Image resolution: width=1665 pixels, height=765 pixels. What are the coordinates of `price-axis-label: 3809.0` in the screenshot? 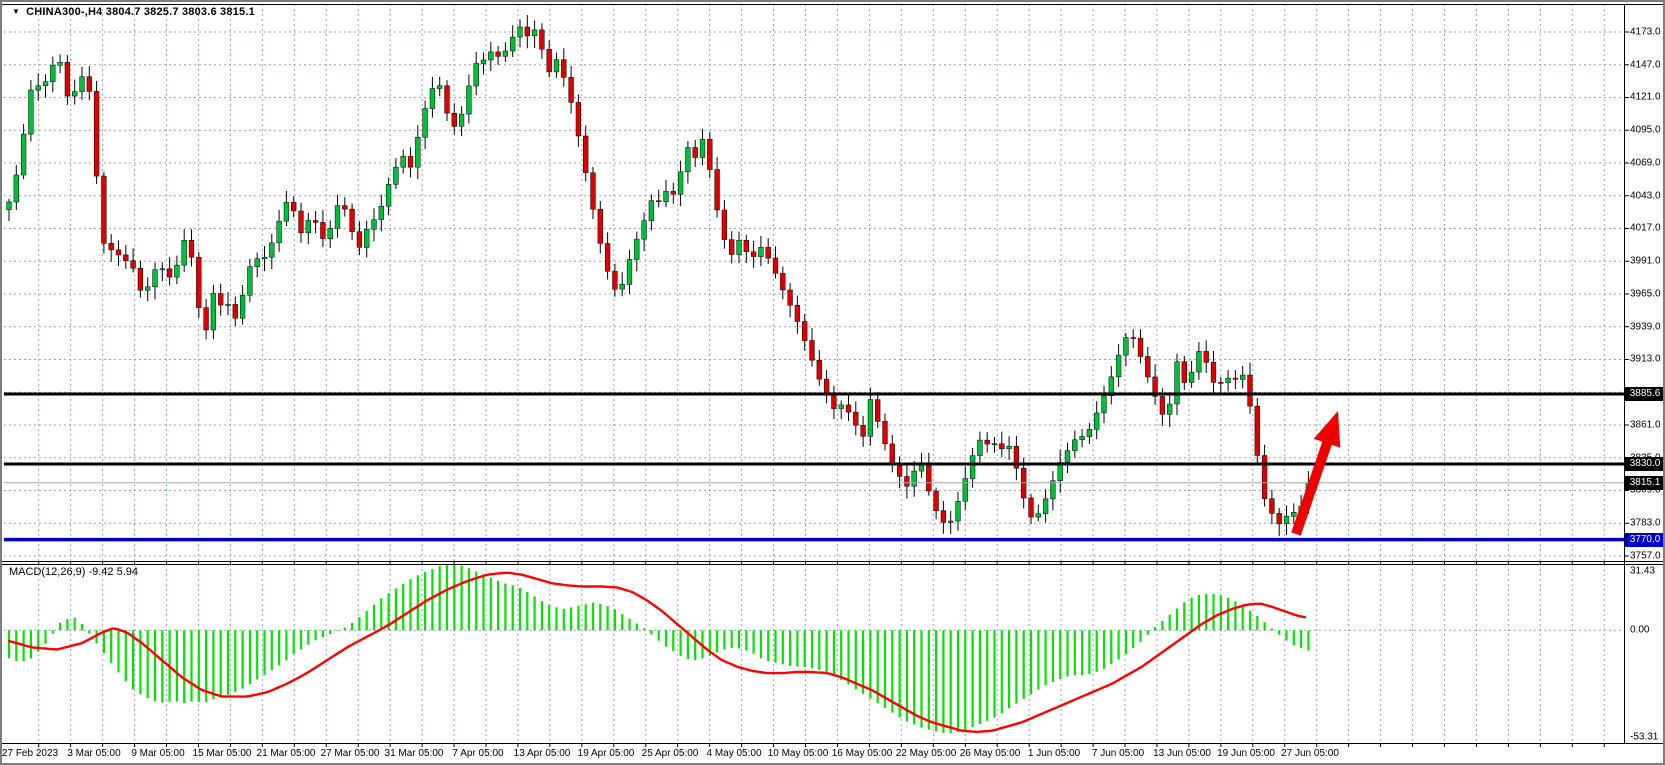 It's located at (1645, 490).